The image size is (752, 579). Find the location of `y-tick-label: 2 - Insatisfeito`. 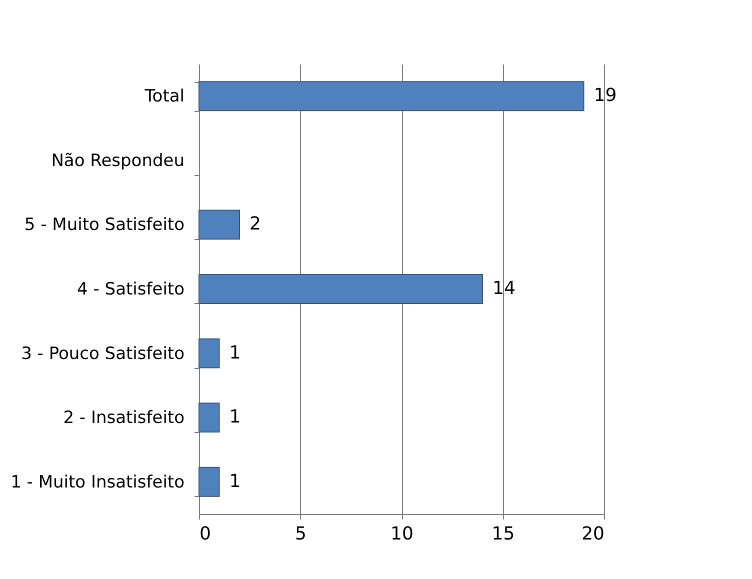

y-tick-label: 2 - Insatisfeito is located at coordinates (123, 418).